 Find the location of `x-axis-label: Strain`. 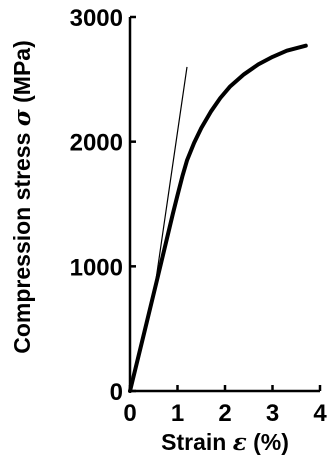

x-axis-label: Strain is located at coordinates (193, 442).